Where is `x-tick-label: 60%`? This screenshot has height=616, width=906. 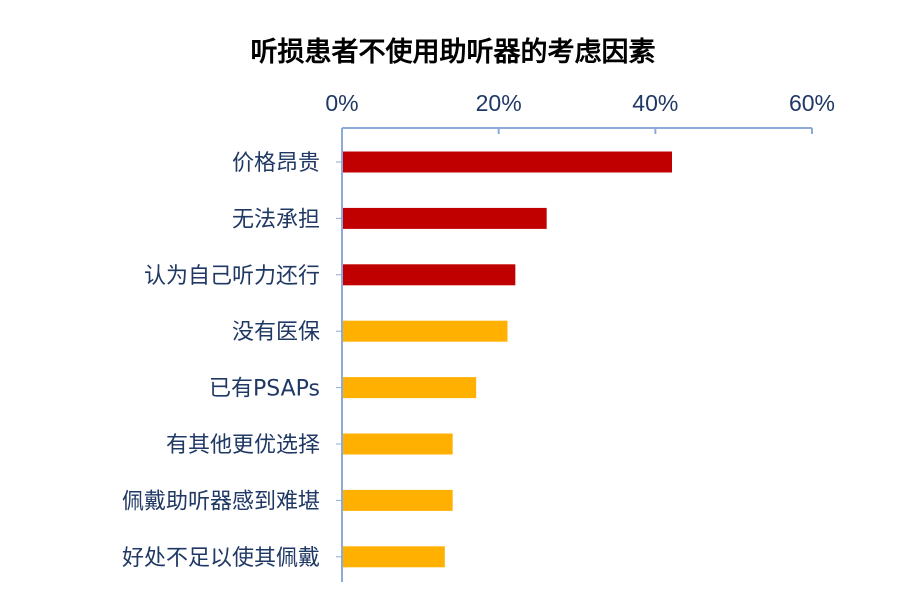
x-tick-label: 60% is located at coordinates (812, 103).